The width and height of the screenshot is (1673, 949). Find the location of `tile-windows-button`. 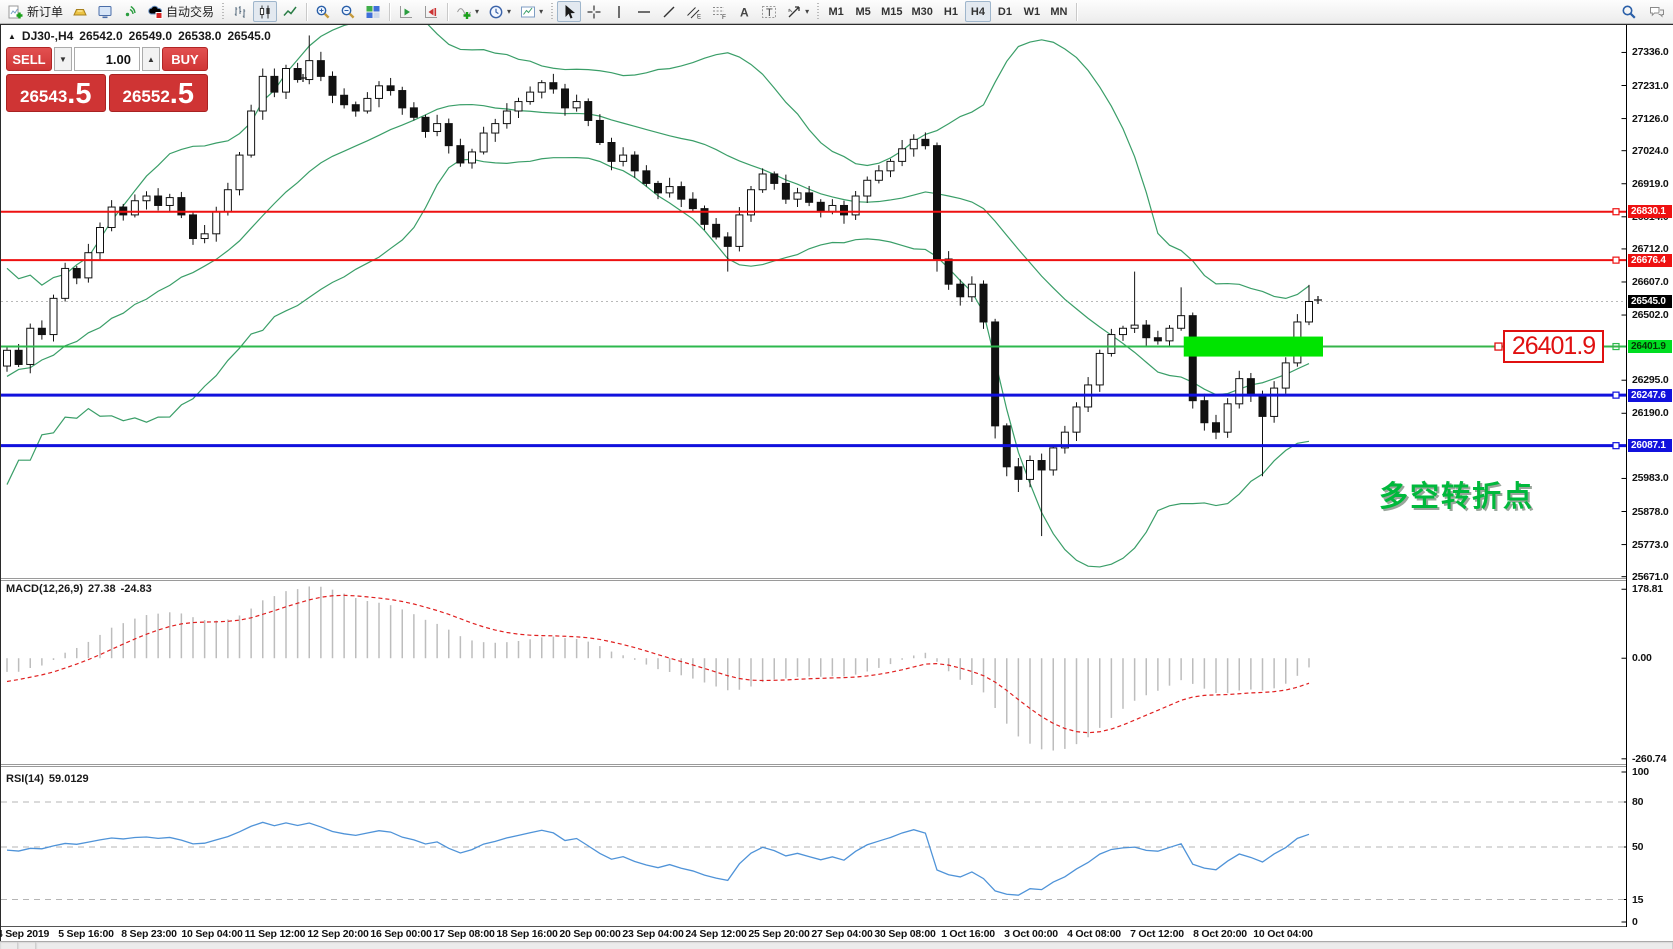

tile-windows-button is located at coordinates (373, 11).